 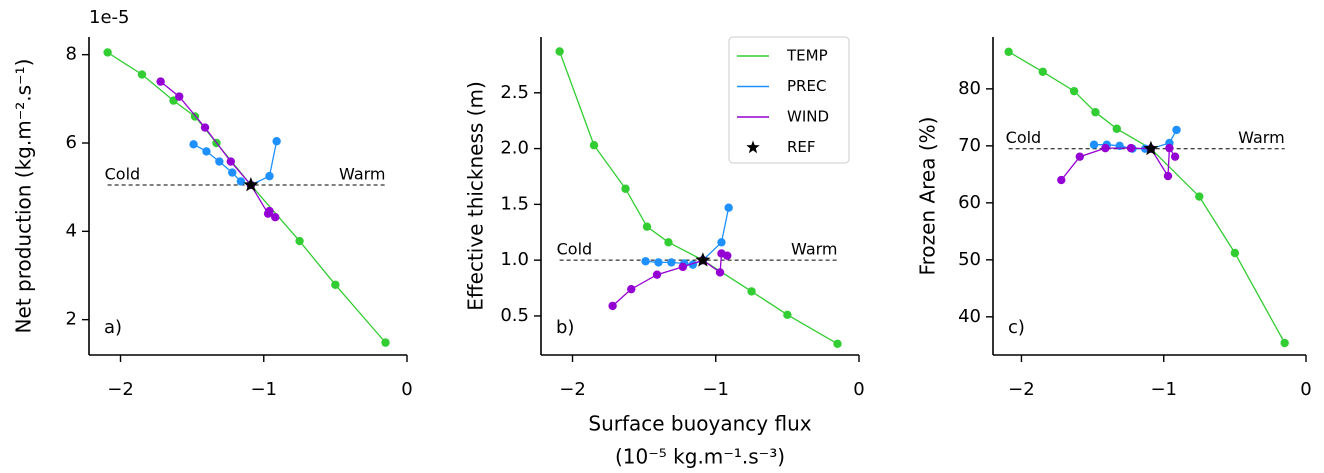 What do you see at coordinates (806, 86) in the screenshot?
I see `legend-label: PREC` at bounding box center [806, 86].